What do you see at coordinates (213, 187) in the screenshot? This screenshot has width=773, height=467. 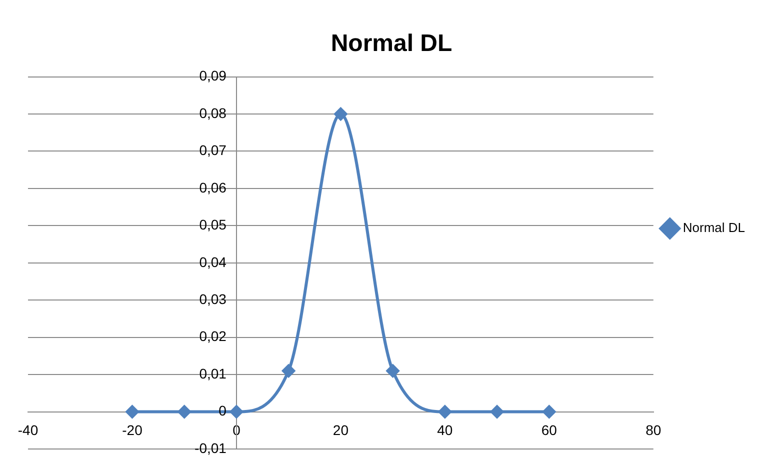 I see `y-tick-label: 0,06` at bounding box center [213, 187].